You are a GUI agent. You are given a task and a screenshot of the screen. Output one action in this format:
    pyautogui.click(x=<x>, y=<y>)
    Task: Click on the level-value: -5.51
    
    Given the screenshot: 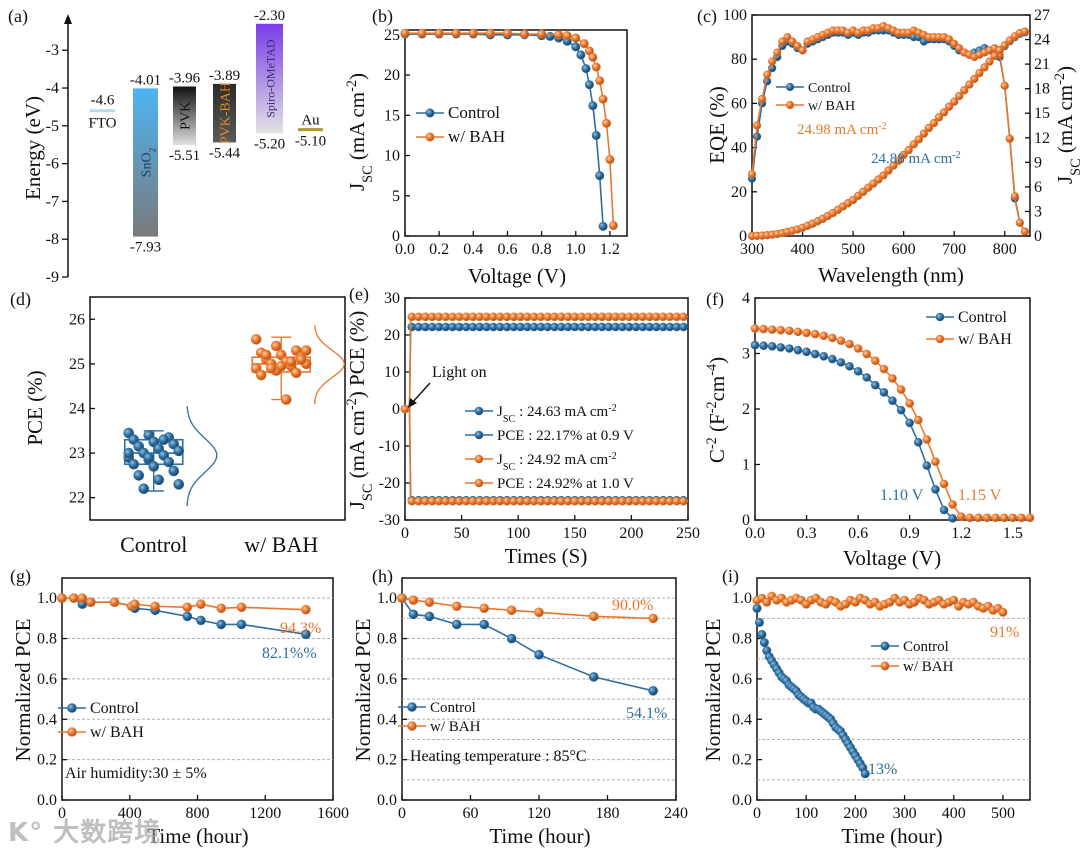 What is the action you would take?
    pyautogui.click(x=184, y=156)
    